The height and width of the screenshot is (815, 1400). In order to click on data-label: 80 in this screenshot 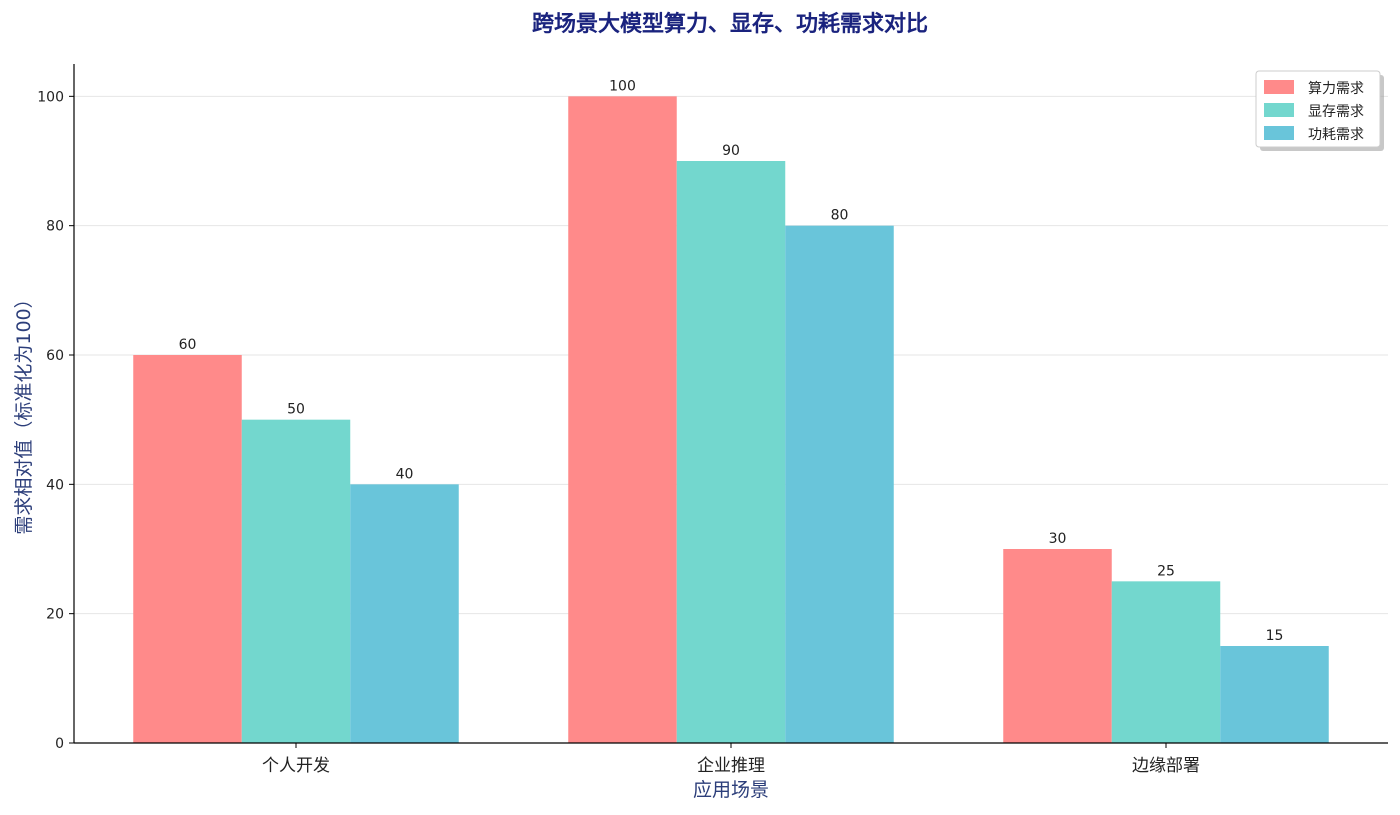, I will do `click(840, 216)`.